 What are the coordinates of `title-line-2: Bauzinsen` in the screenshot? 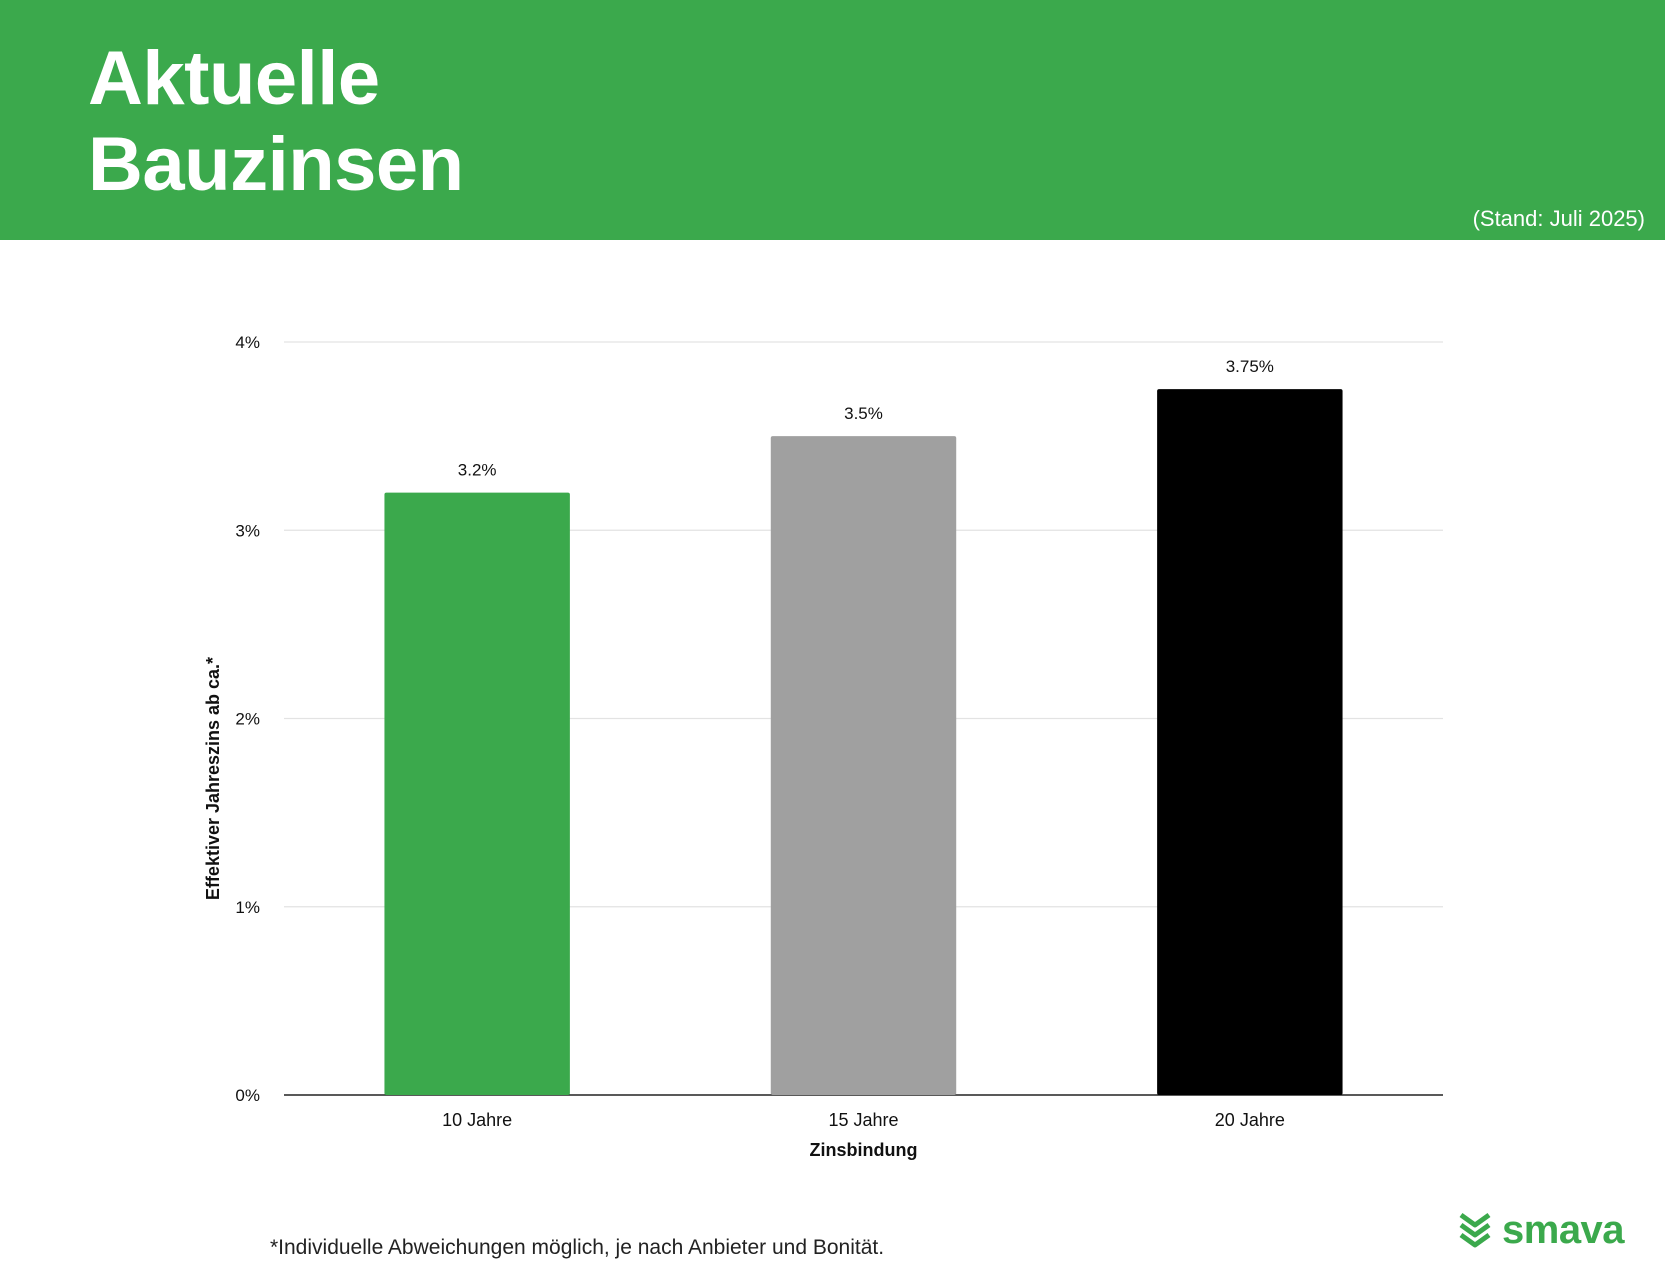 It's located at (276, 164).